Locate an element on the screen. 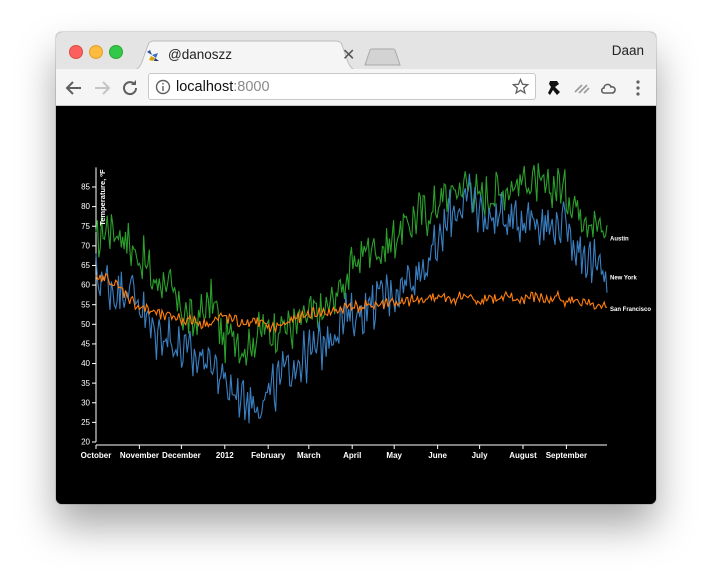 The height and width of the screenshot is (586, 712). address-bar: localhost:8000 is located at coordinates (342, 86).